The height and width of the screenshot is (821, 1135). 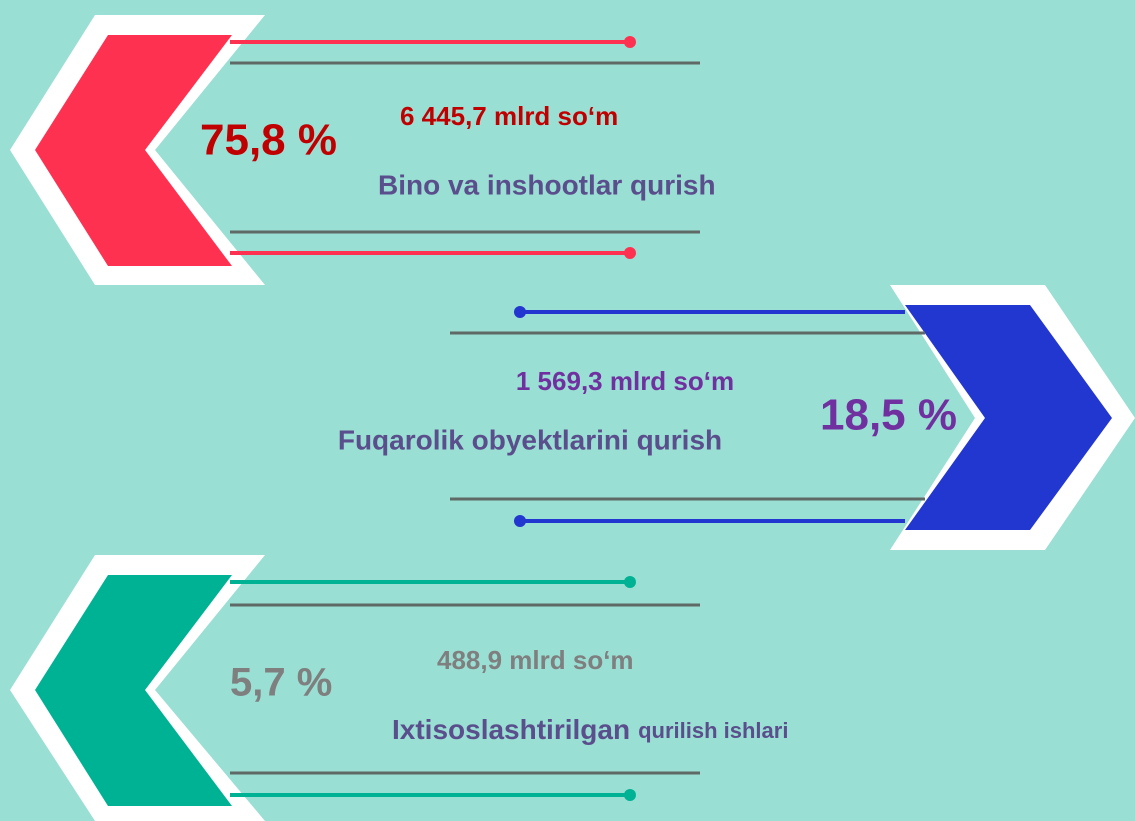 I want to click on percent: 5,7 %, so click(x=281, y=683).